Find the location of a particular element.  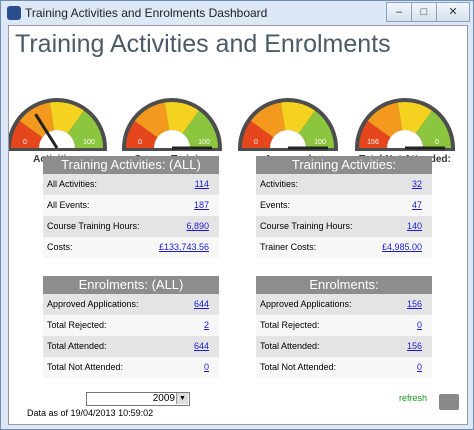

row-value-link: 47 is located at coordinates (416, 205).